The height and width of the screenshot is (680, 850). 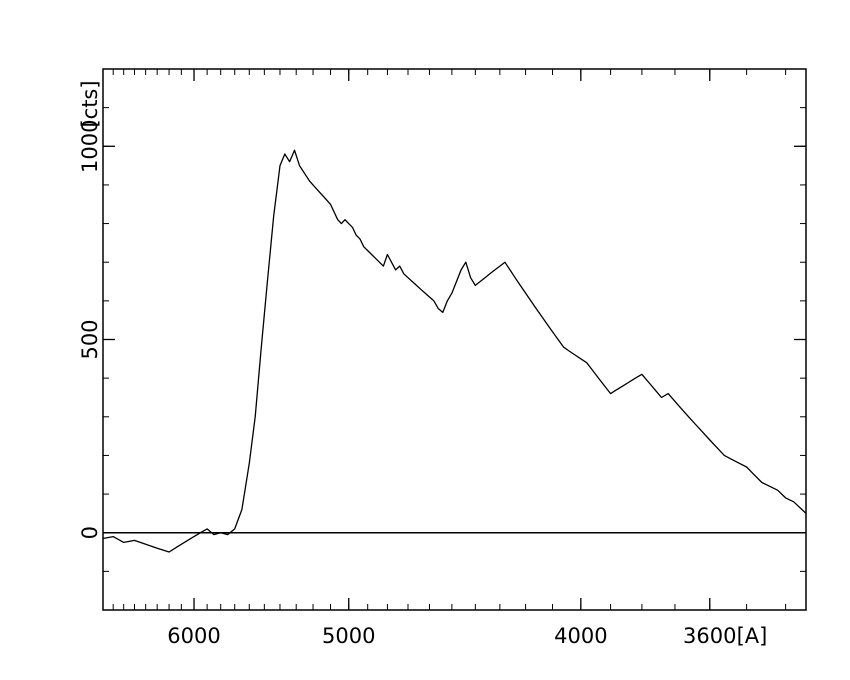 I want to click on x-tick-label: 6000, so click(x=193, y=636).